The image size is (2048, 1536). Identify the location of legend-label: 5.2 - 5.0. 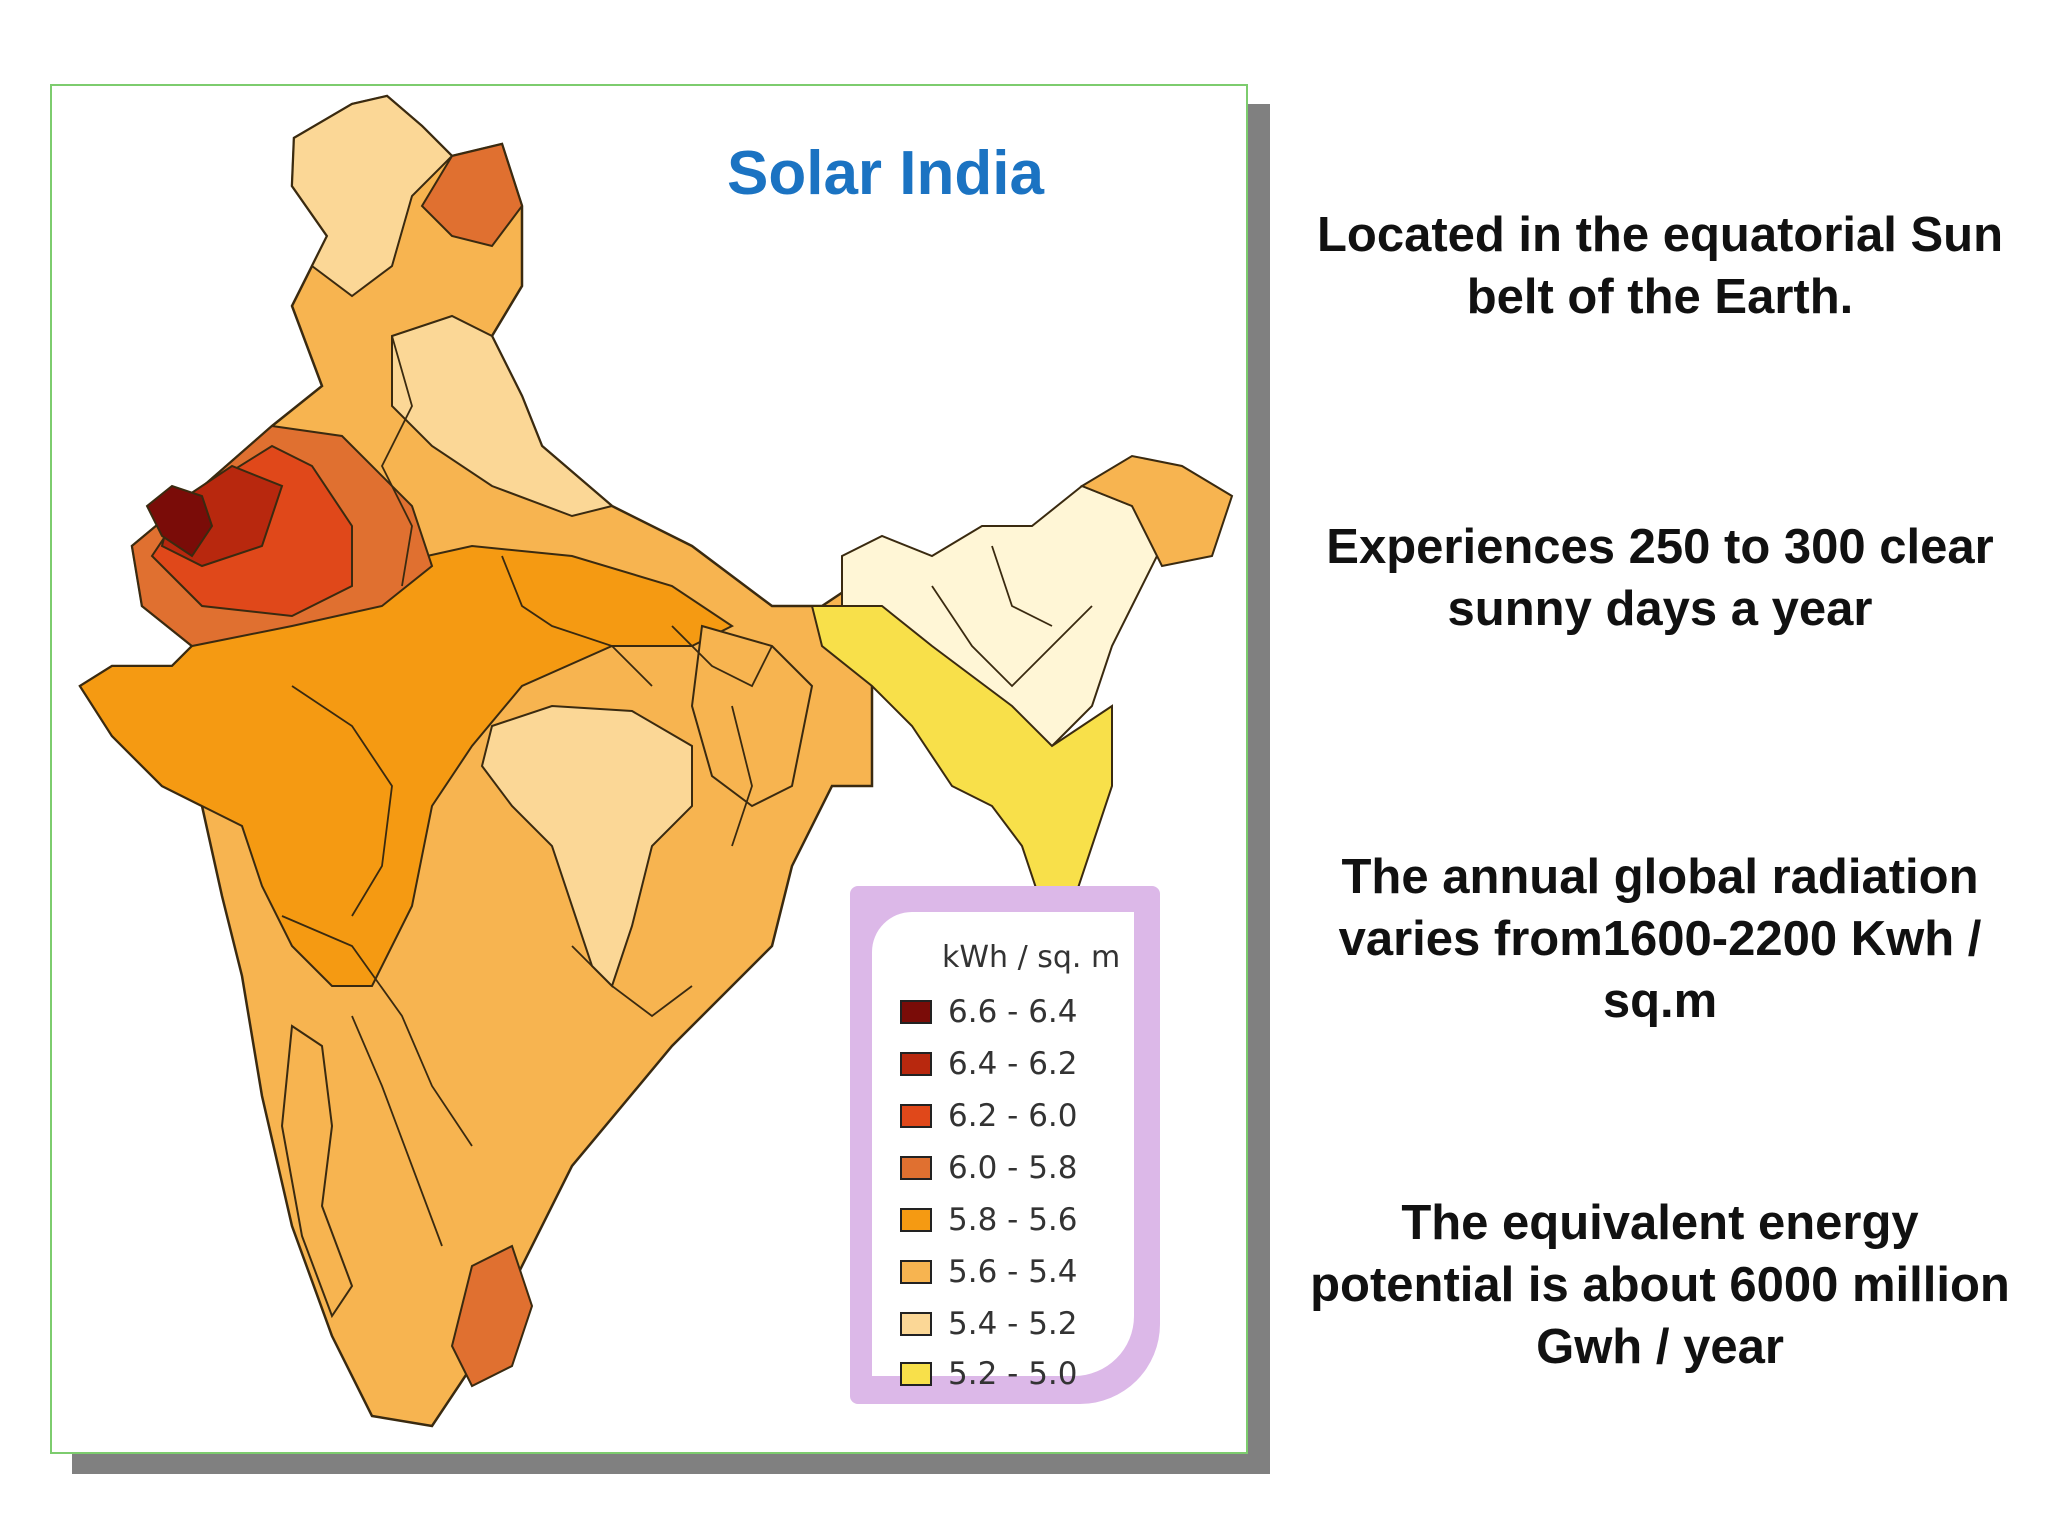
(1013, 1374).